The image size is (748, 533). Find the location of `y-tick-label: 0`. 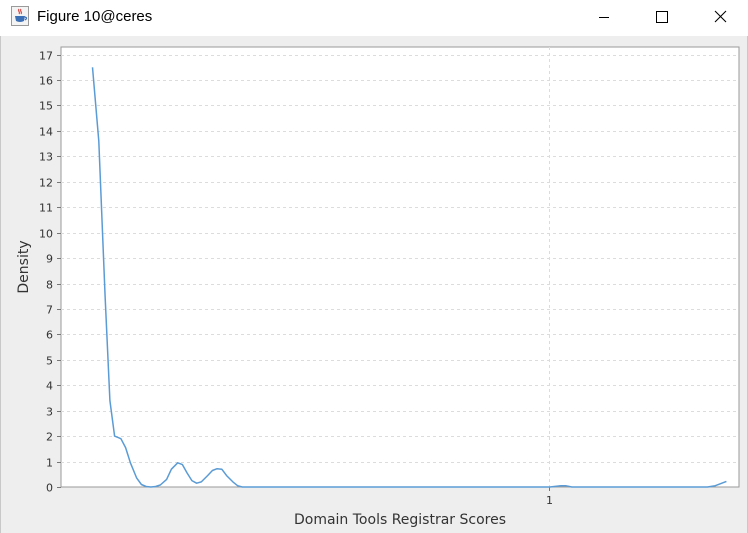

y-tick-label: 0 is located at coordinates (49, 488).